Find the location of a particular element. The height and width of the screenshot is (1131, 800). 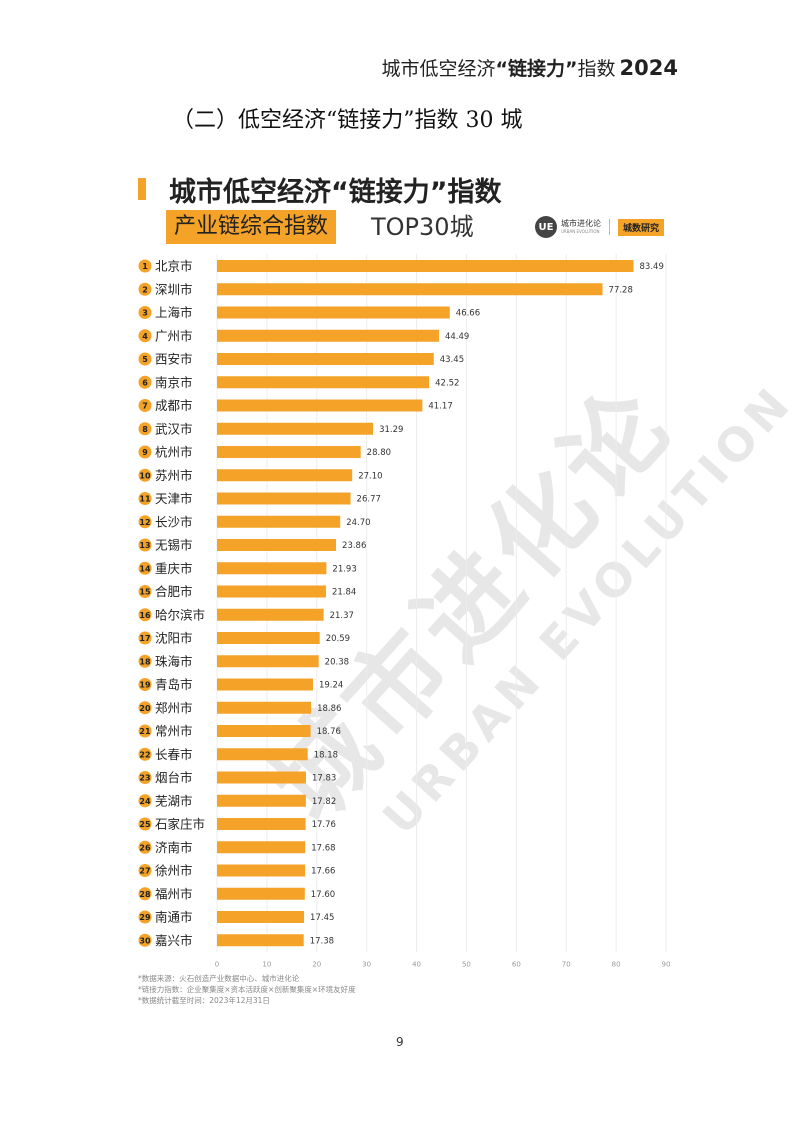

rank-number: 14 is located at coordinates (145, 568).